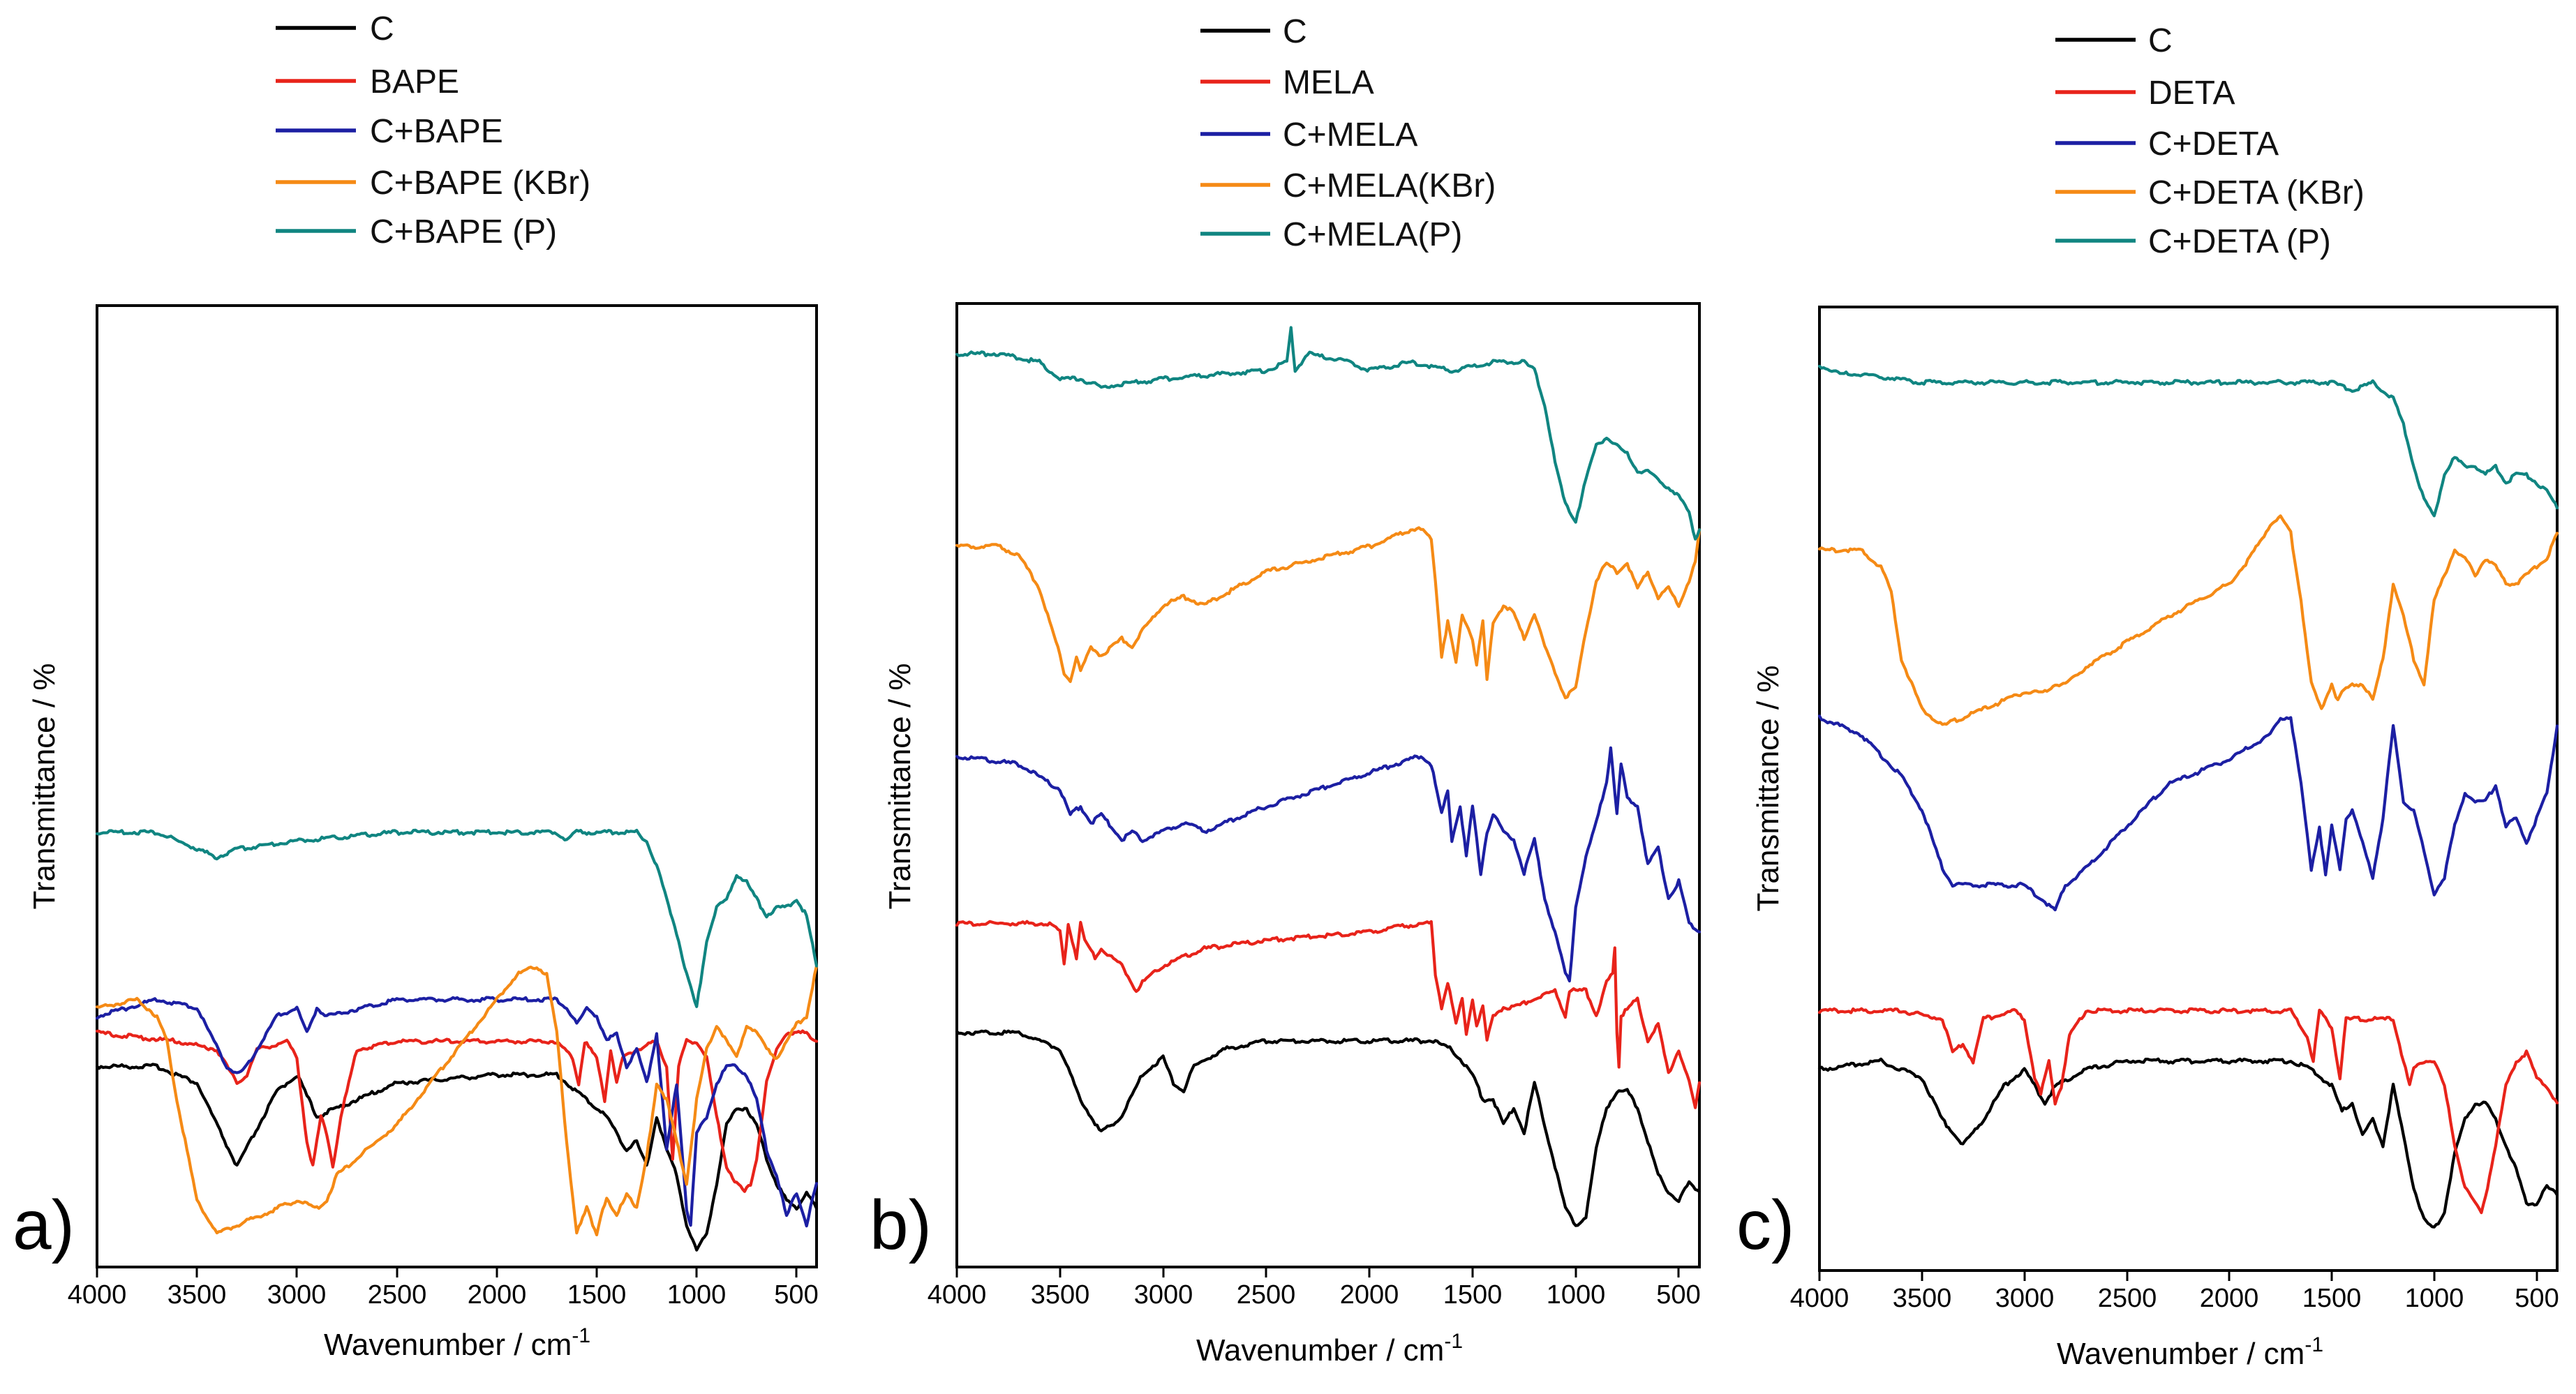 Image resolution: width=2576 pixels, height=1394 pixels. Describe the element at coordinates (1163, 1295) in the screenshot. I see `panel-b-x-tick-label-3000: 3000` at that location.